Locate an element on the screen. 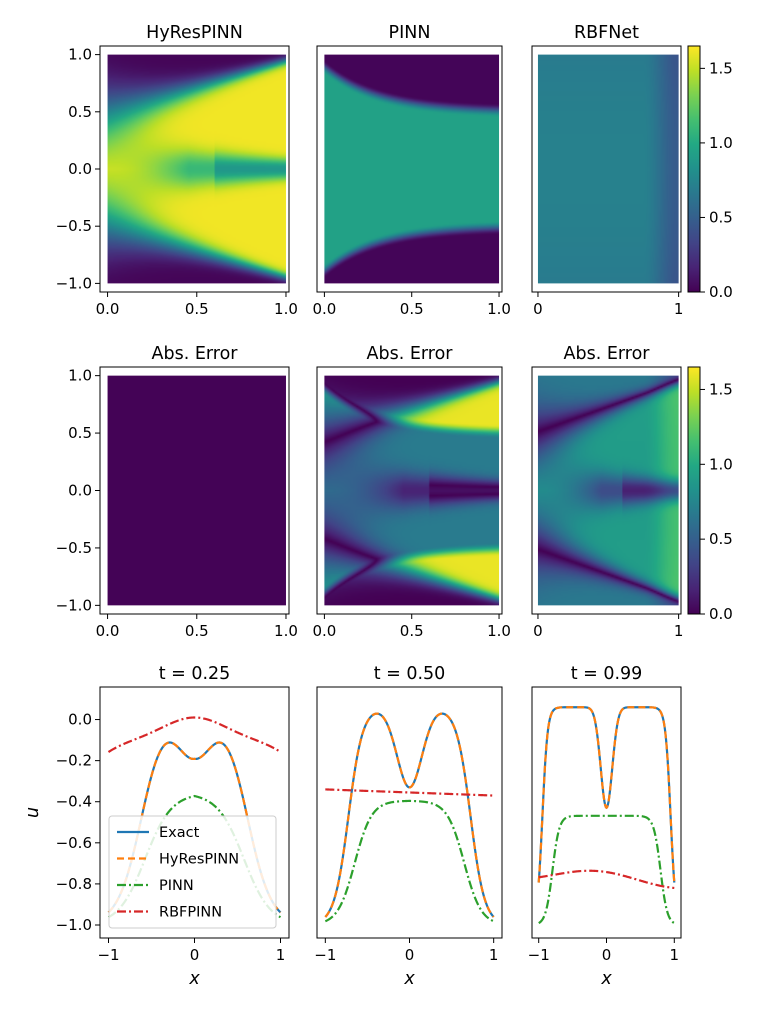  slice-t099-series-rbf is located at coordinates (606, 879).